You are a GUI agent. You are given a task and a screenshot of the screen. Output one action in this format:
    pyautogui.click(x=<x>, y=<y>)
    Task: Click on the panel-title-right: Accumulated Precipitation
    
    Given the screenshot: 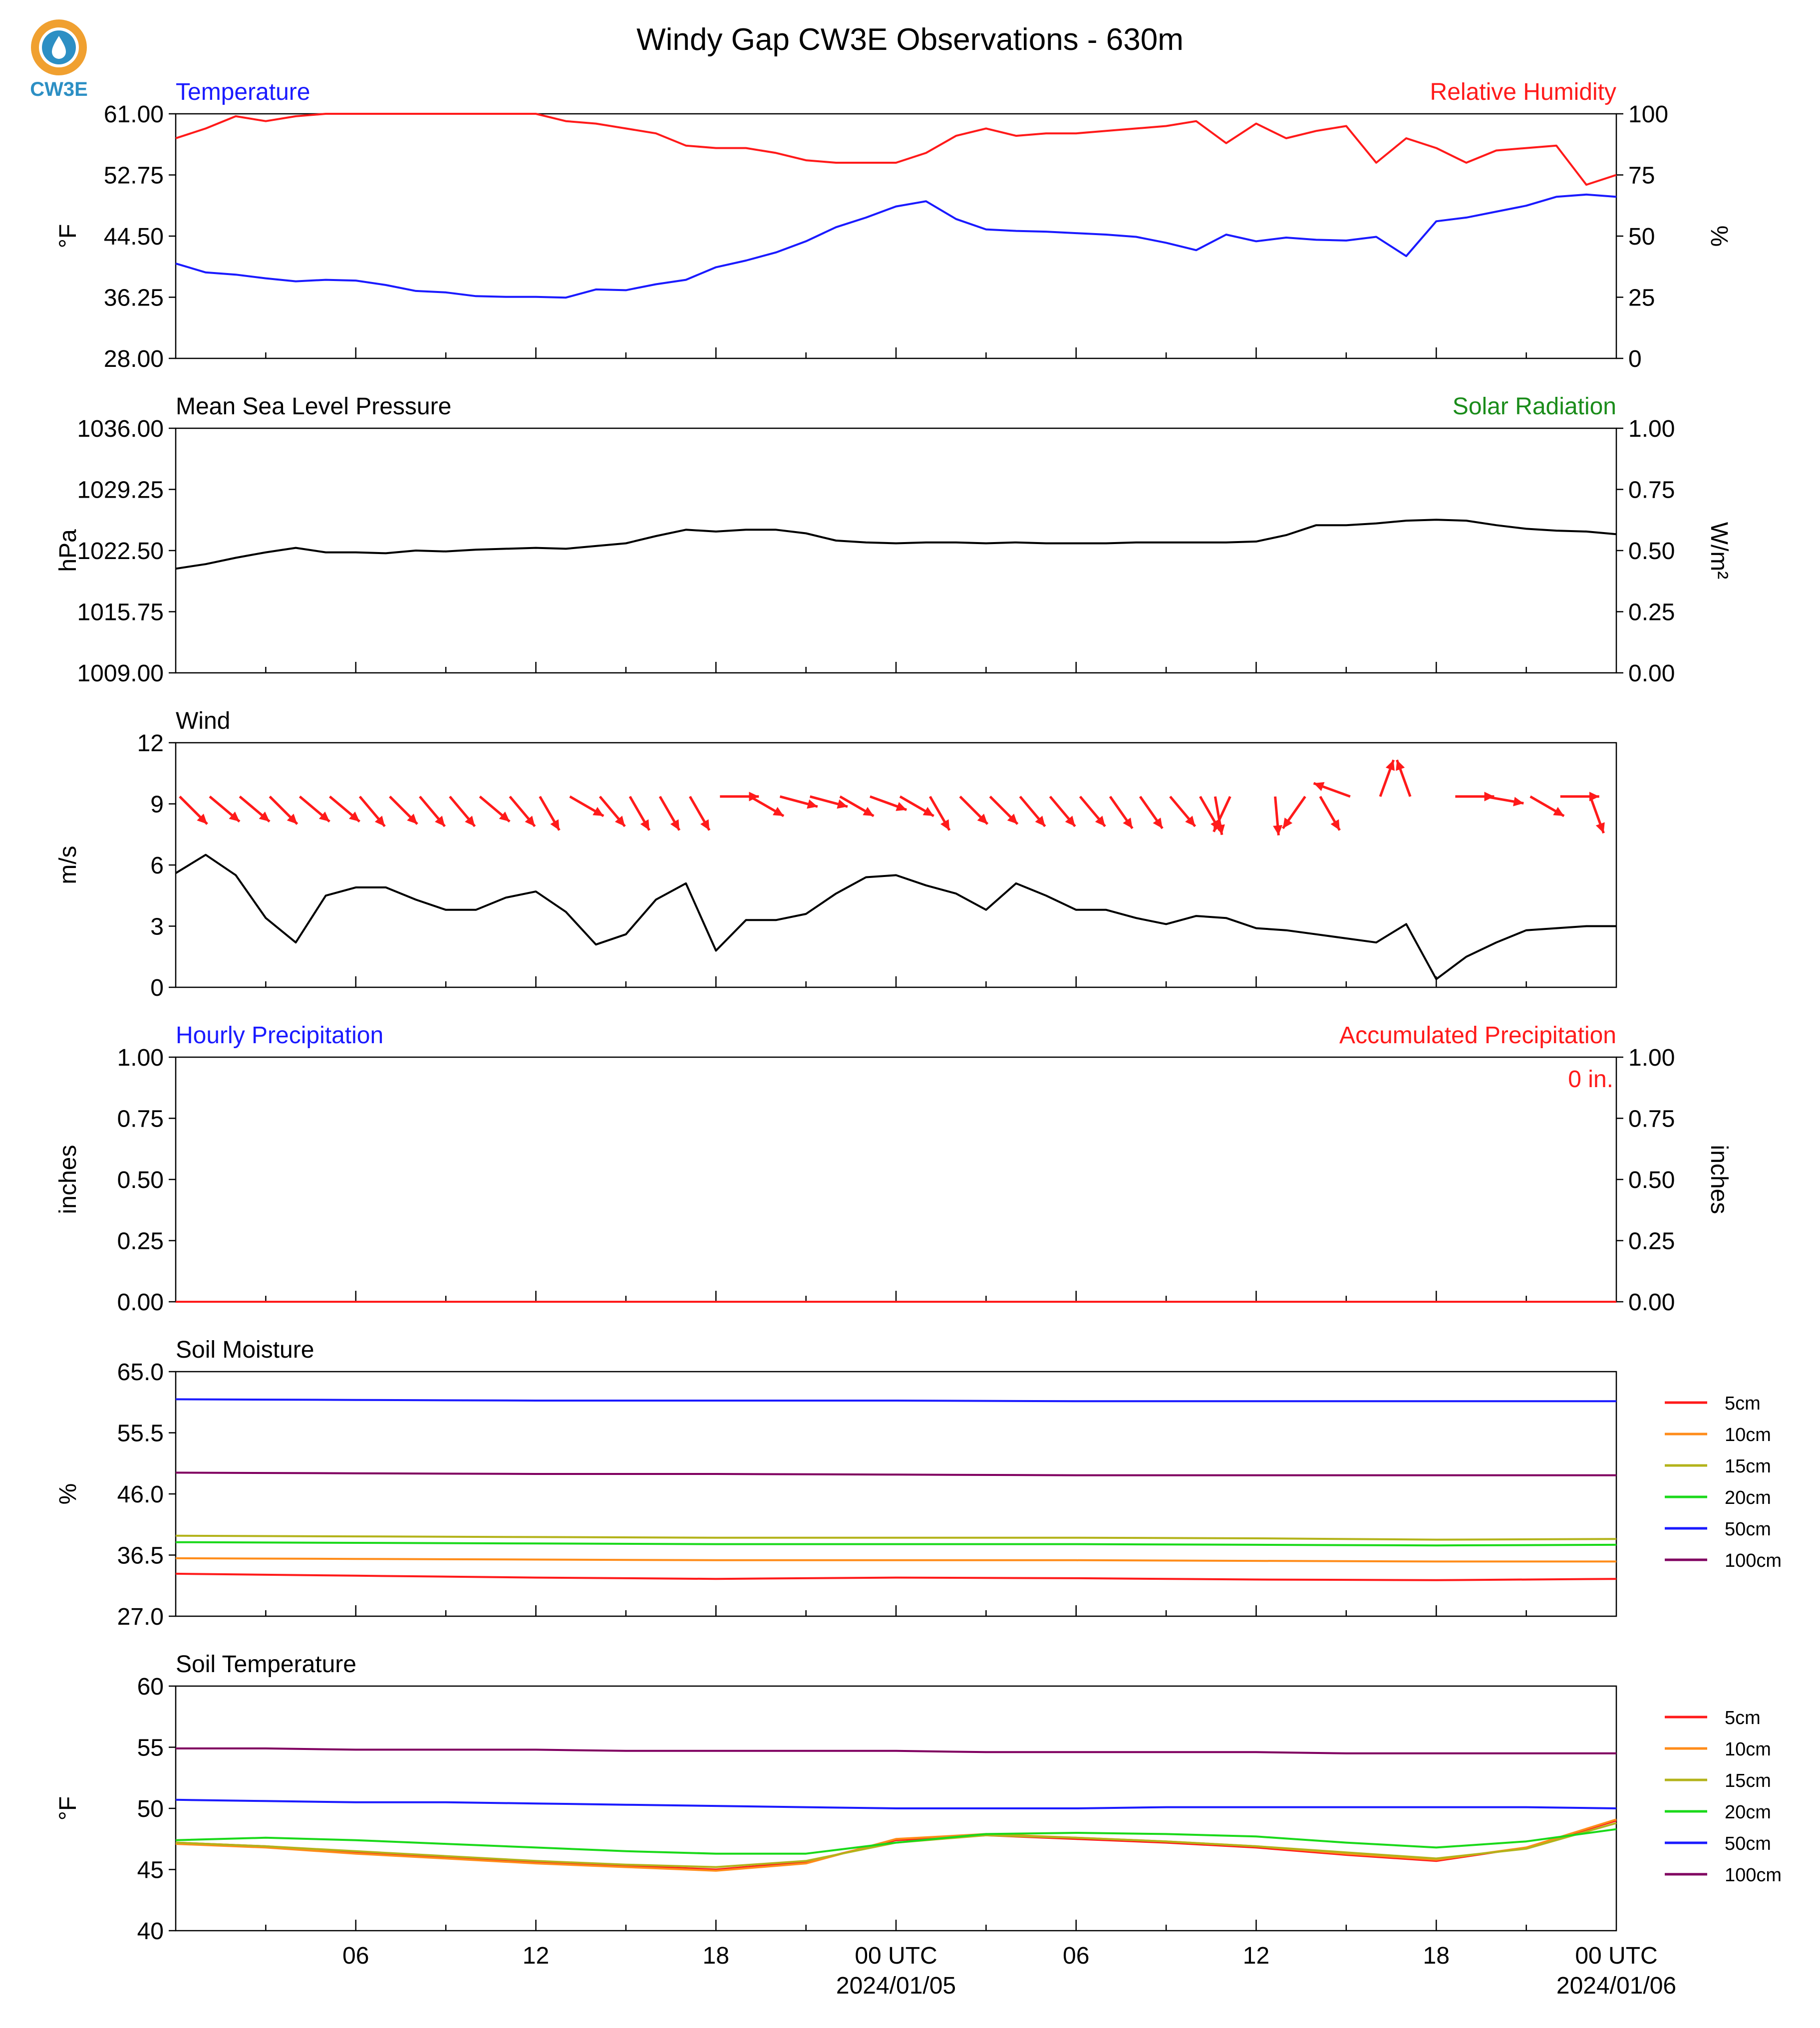 What is the action you would take?
    pyautogui.click(x=1477, y=1035)
    